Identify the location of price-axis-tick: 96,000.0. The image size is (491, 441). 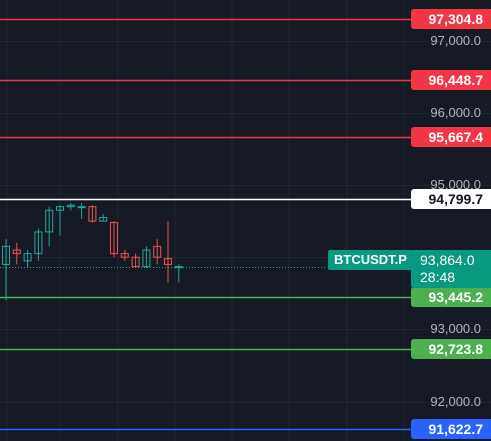
(455, 112).